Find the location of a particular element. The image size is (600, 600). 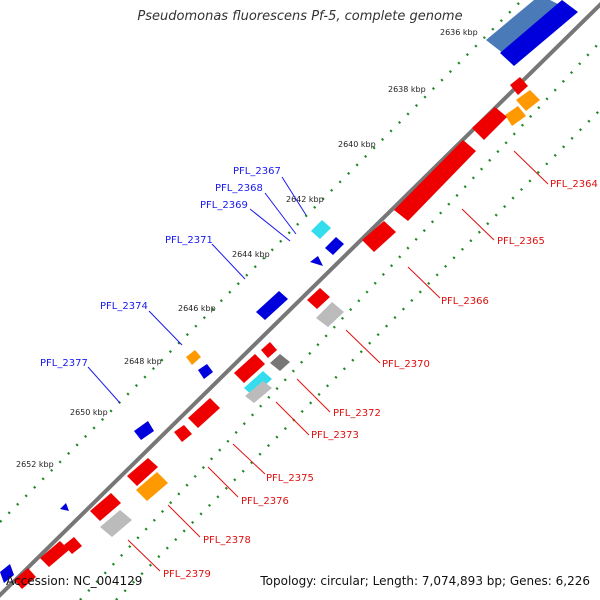

gene-label: PFL_2369 is located at coordinates (224, 205).